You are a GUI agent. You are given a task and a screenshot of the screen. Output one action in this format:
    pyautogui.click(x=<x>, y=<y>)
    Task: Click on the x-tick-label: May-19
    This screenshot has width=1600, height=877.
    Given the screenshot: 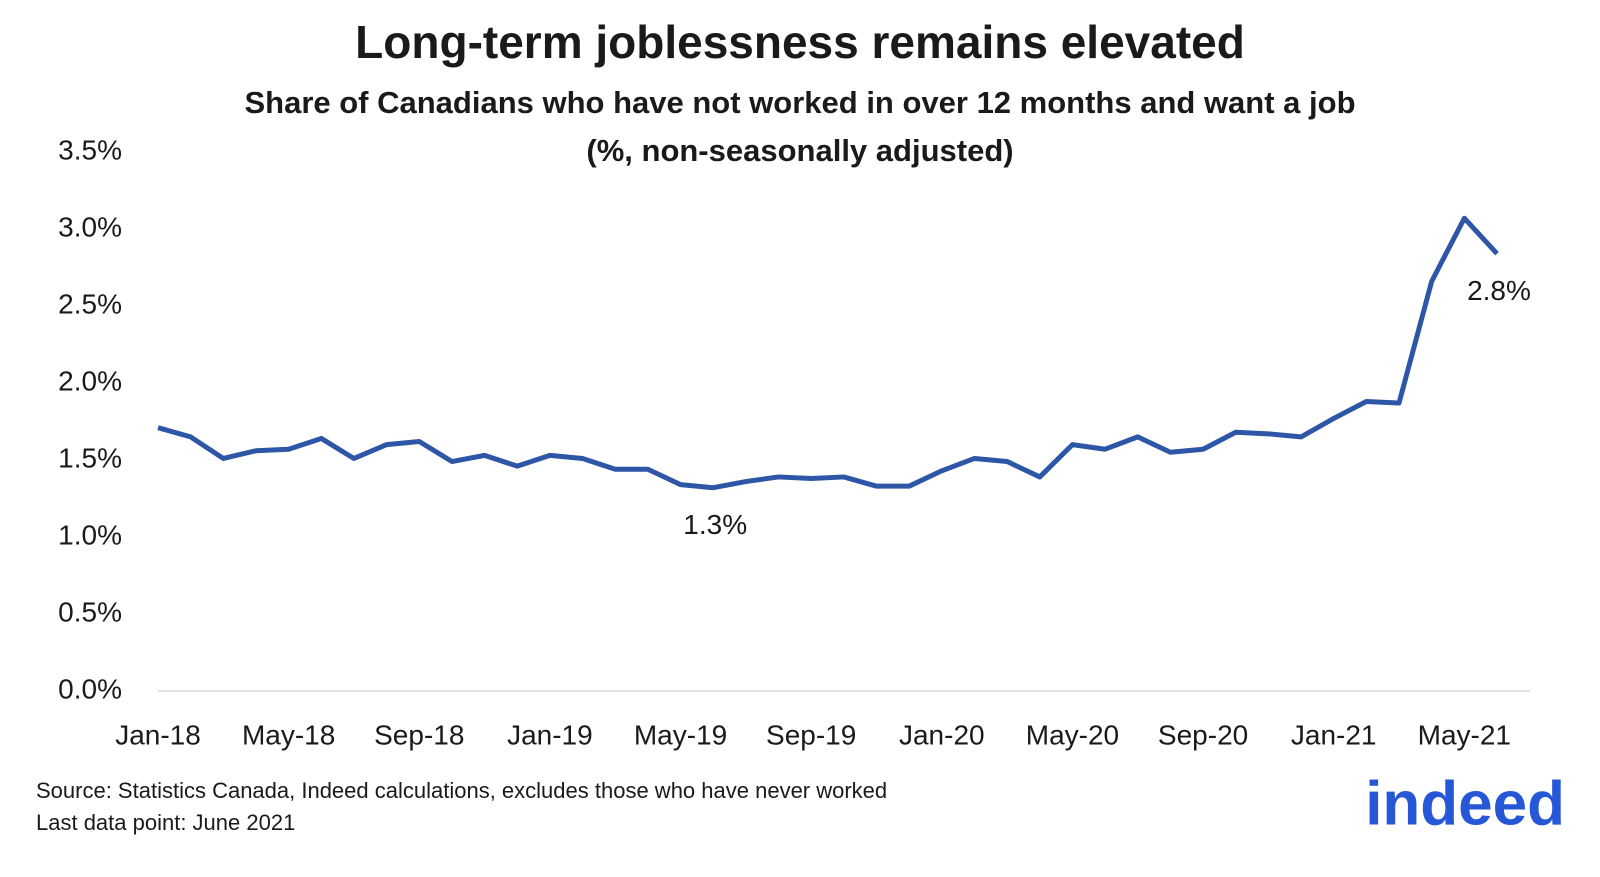 What is the action you would take?
    pyautogui.click(x=680, y=734)
    